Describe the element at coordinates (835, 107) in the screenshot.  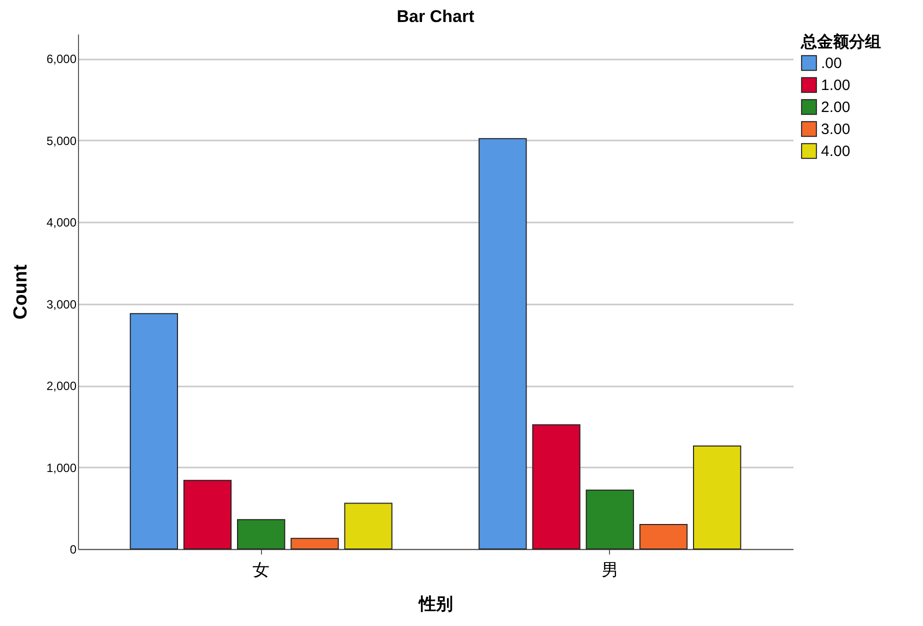
I see `legend-label: 2.00` at that location.